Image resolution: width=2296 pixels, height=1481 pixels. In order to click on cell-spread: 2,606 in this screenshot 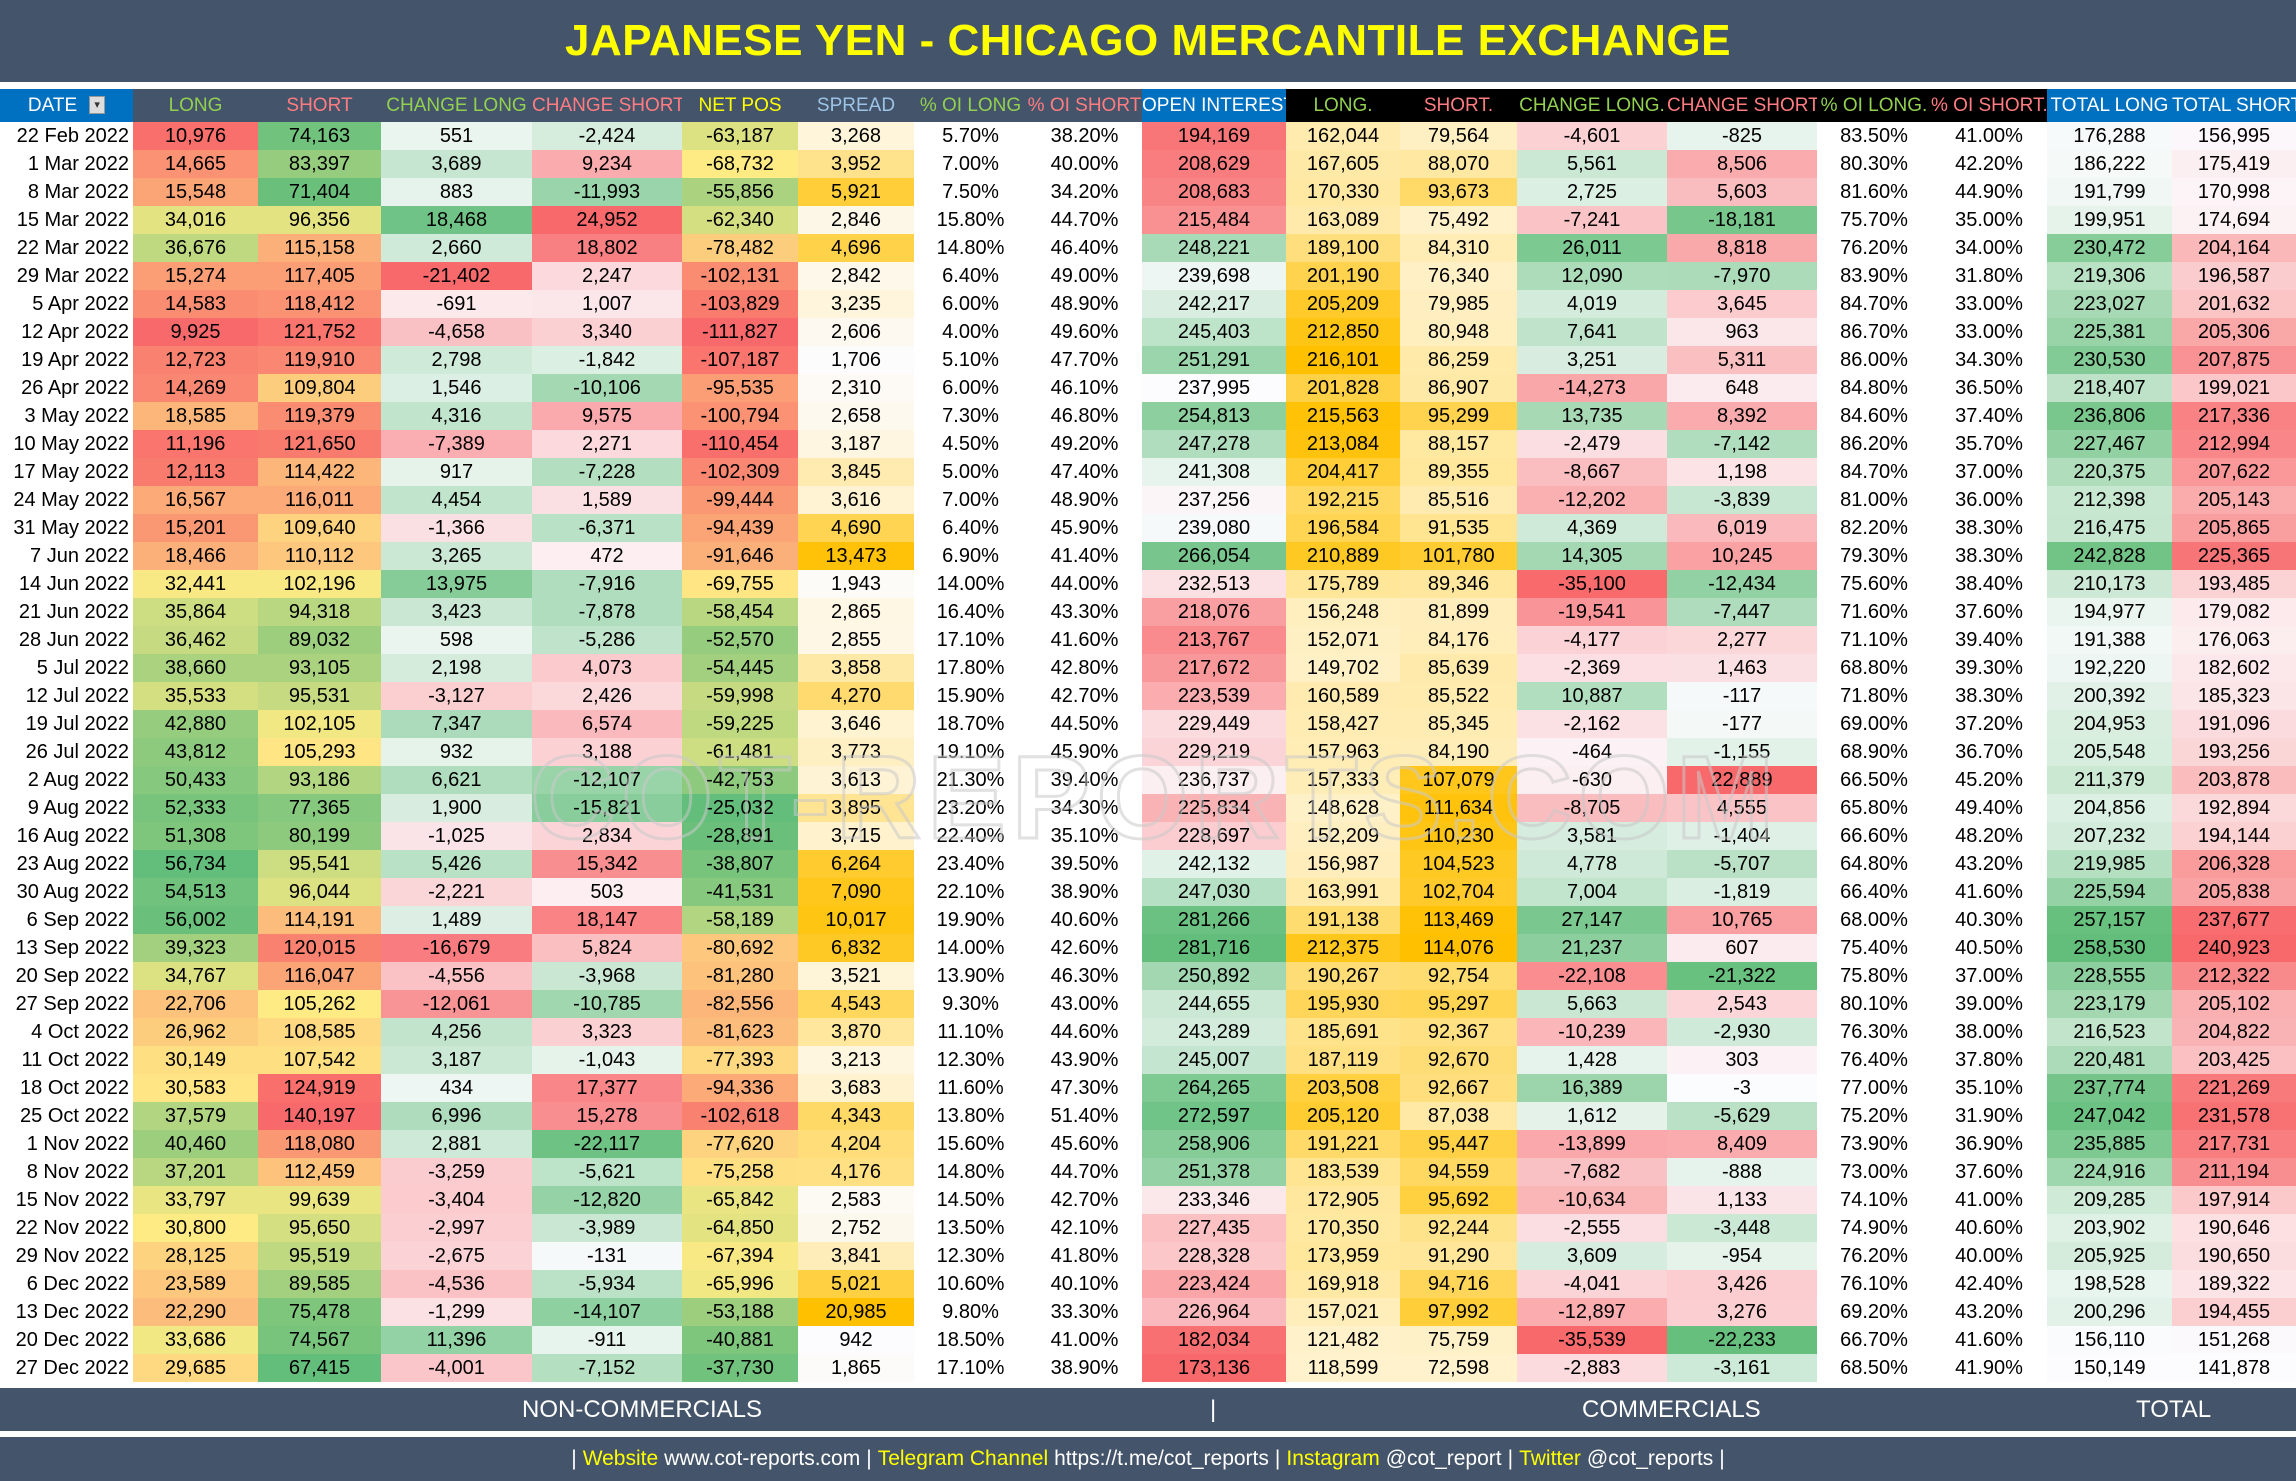, I will do `click(856, 332)`.